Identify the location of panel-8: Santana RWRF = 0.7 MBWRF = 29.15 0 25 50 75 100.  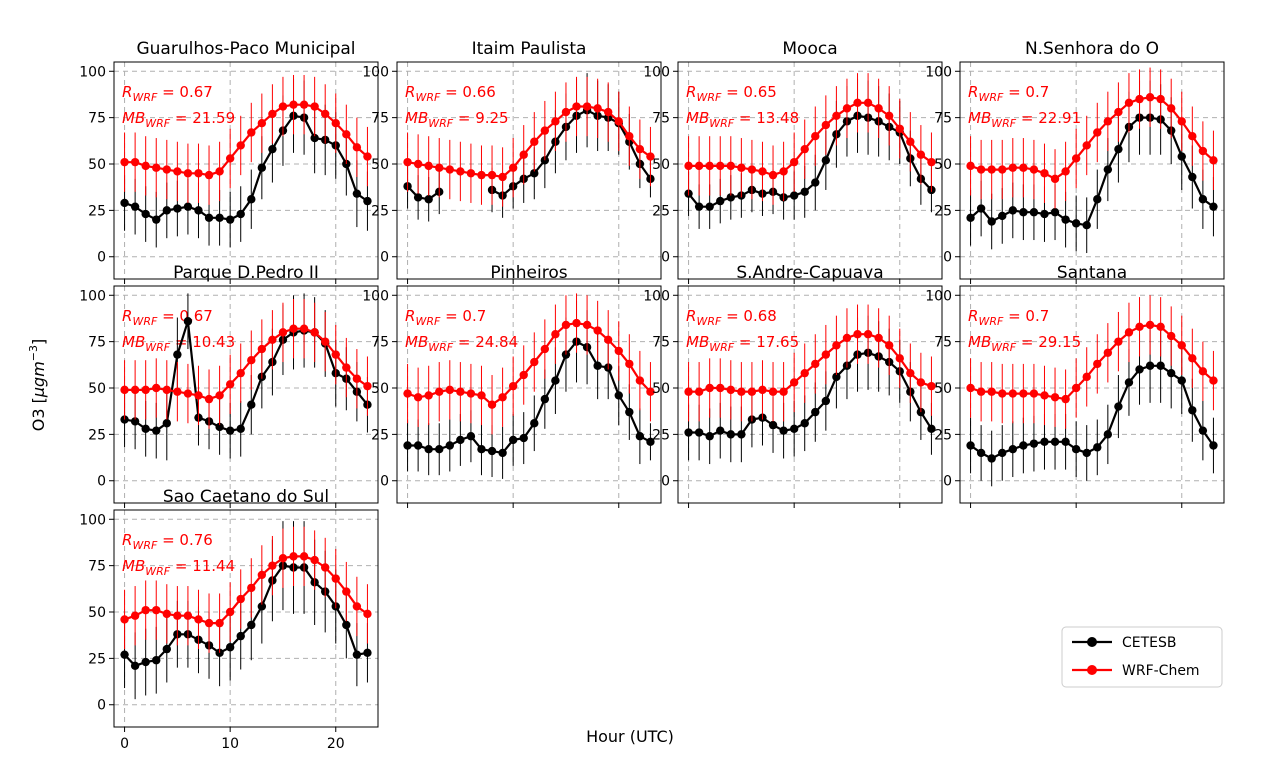
(1075, 385).